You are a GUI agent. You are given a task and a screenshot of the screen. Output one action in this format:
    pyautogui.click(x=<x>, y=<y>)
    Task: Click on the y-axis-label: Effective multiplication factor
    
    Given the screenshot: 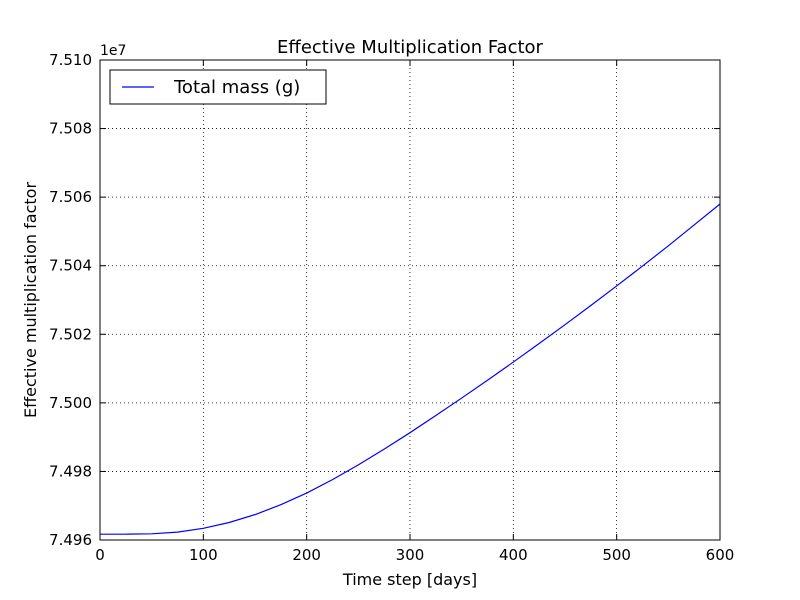 What is the action you would take?
    pyautogui.click(x=30, y=300)
    